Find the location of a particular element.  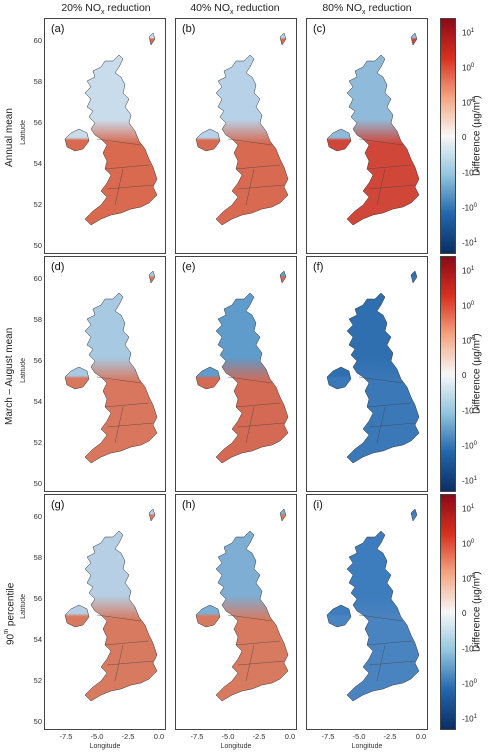

colorbar-tick-label: 10⁻¹ is located at coordinates (469, 103).